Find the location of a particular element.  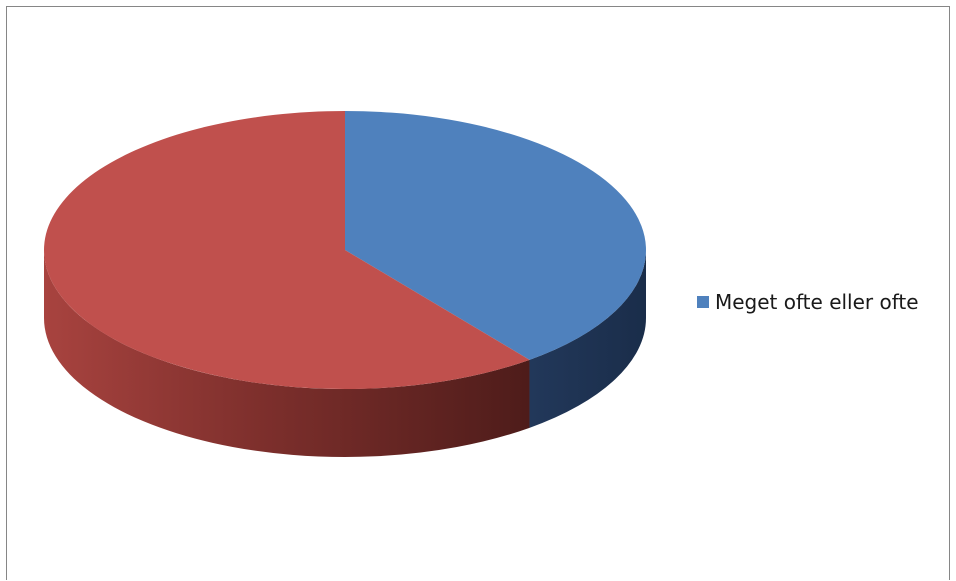

legend: Meget ofte eller ofte is located at coordinates (808, 302).